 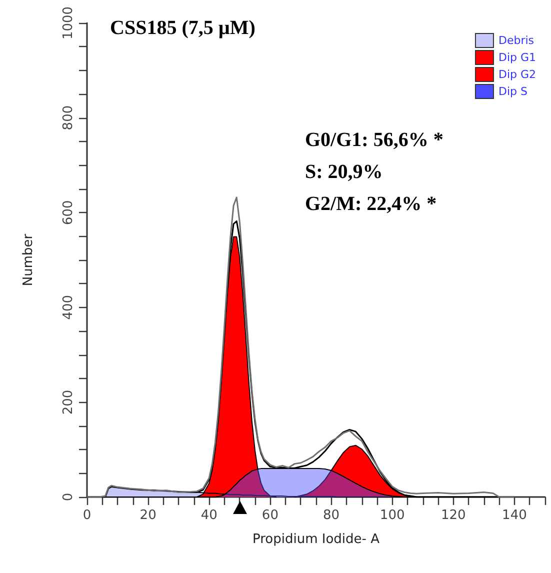 I want to click on annotation: G0/G1: 56,6% *, so click(x=374, y=140).